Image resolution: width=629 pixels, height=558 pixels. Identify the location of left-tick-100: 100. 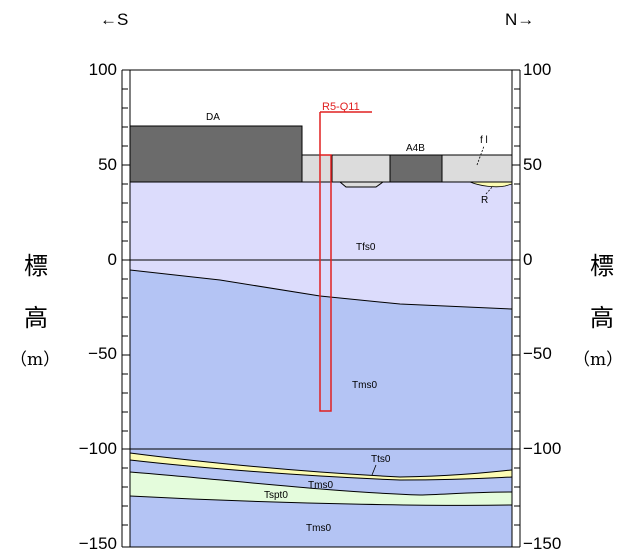
(102, 69).